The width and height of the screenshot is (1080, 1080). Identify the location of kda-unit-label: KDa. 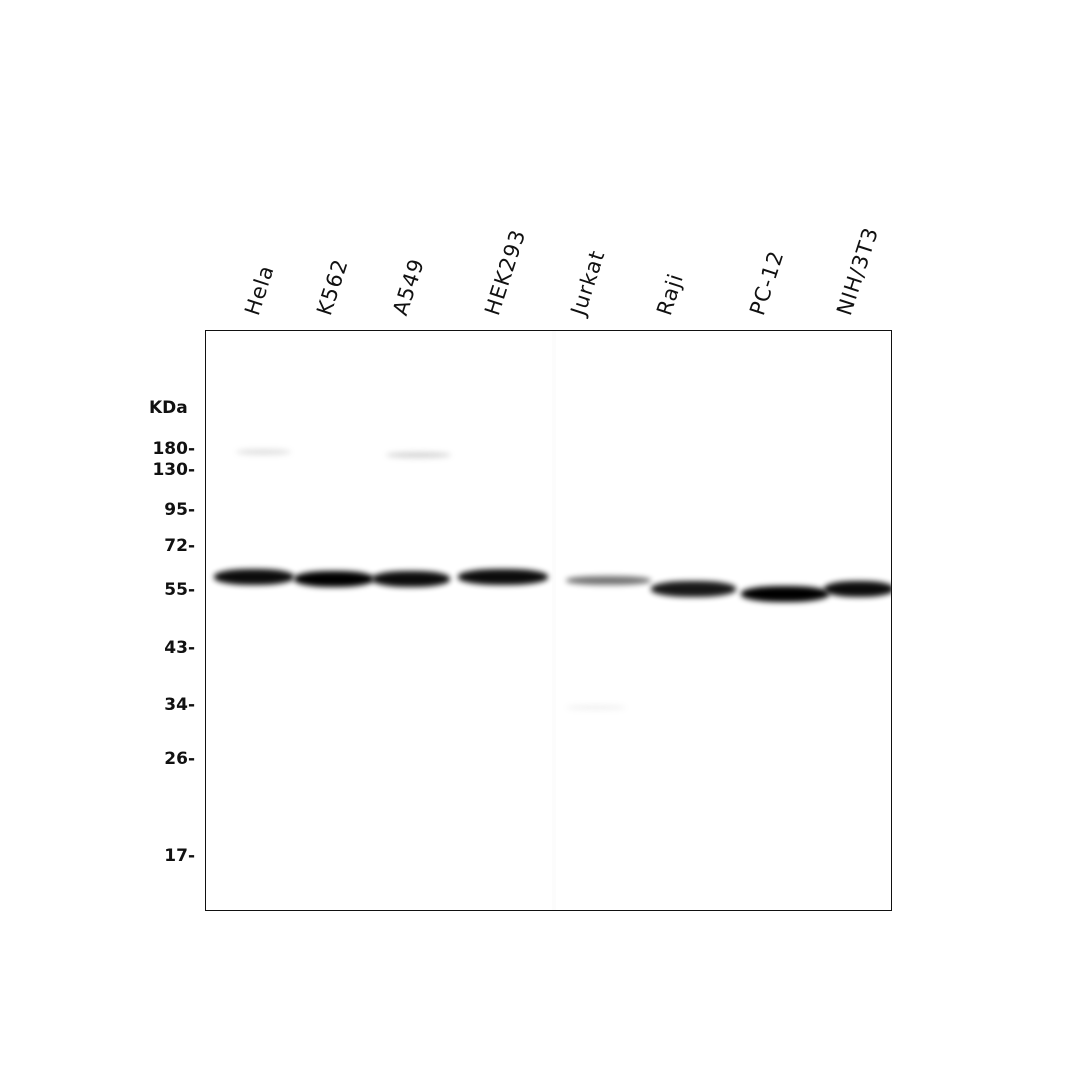
(168, 408).